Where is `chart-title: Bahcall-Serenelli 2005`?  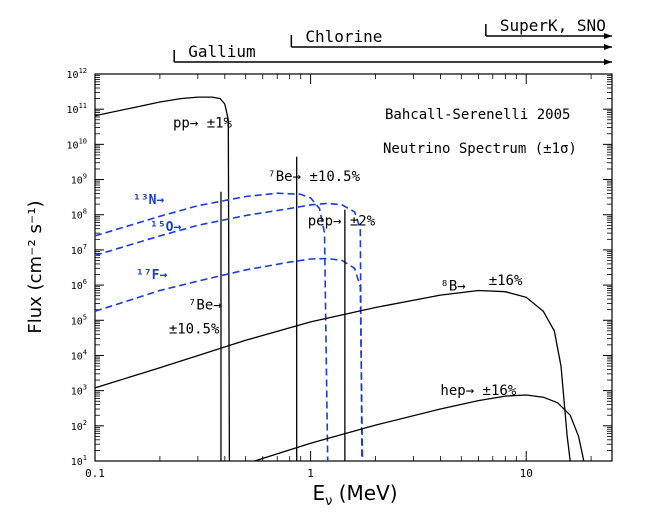 chart-title: Bahcall-Serenelli 2005 is located at coordinates (477, 115).